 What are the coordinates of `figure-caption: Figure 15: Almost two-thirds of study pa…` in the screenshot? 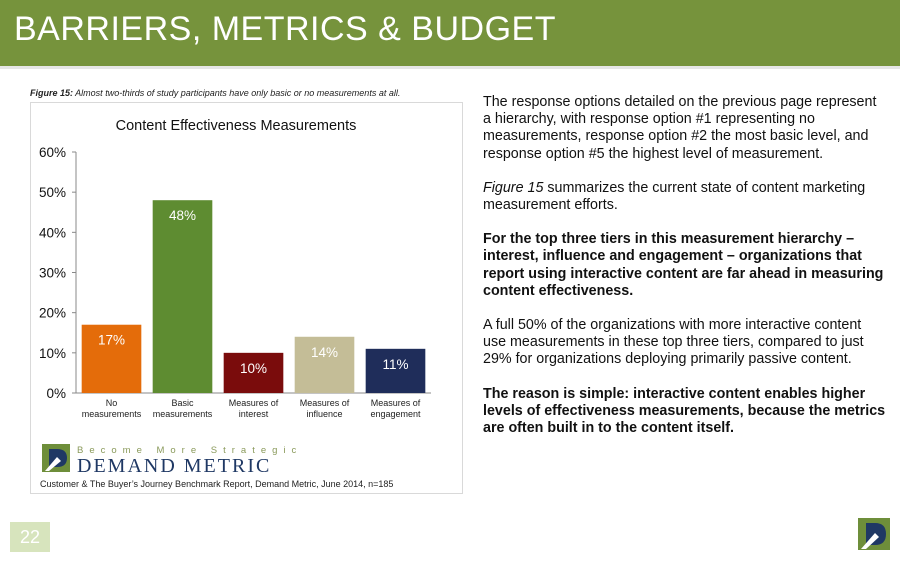 It's located at (240, 93).